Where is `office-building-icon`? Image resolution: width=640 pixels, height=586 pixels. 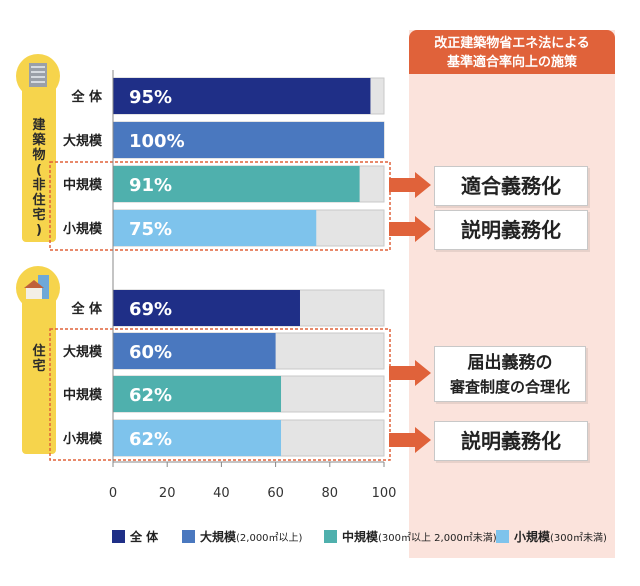 office-building-icon is located at coordinates (38, 76).